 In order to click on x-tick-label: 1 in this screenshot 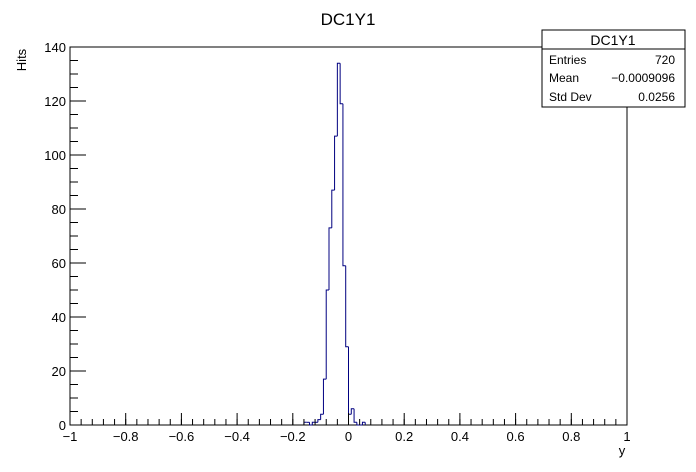, I will do `click(626, 436)`.